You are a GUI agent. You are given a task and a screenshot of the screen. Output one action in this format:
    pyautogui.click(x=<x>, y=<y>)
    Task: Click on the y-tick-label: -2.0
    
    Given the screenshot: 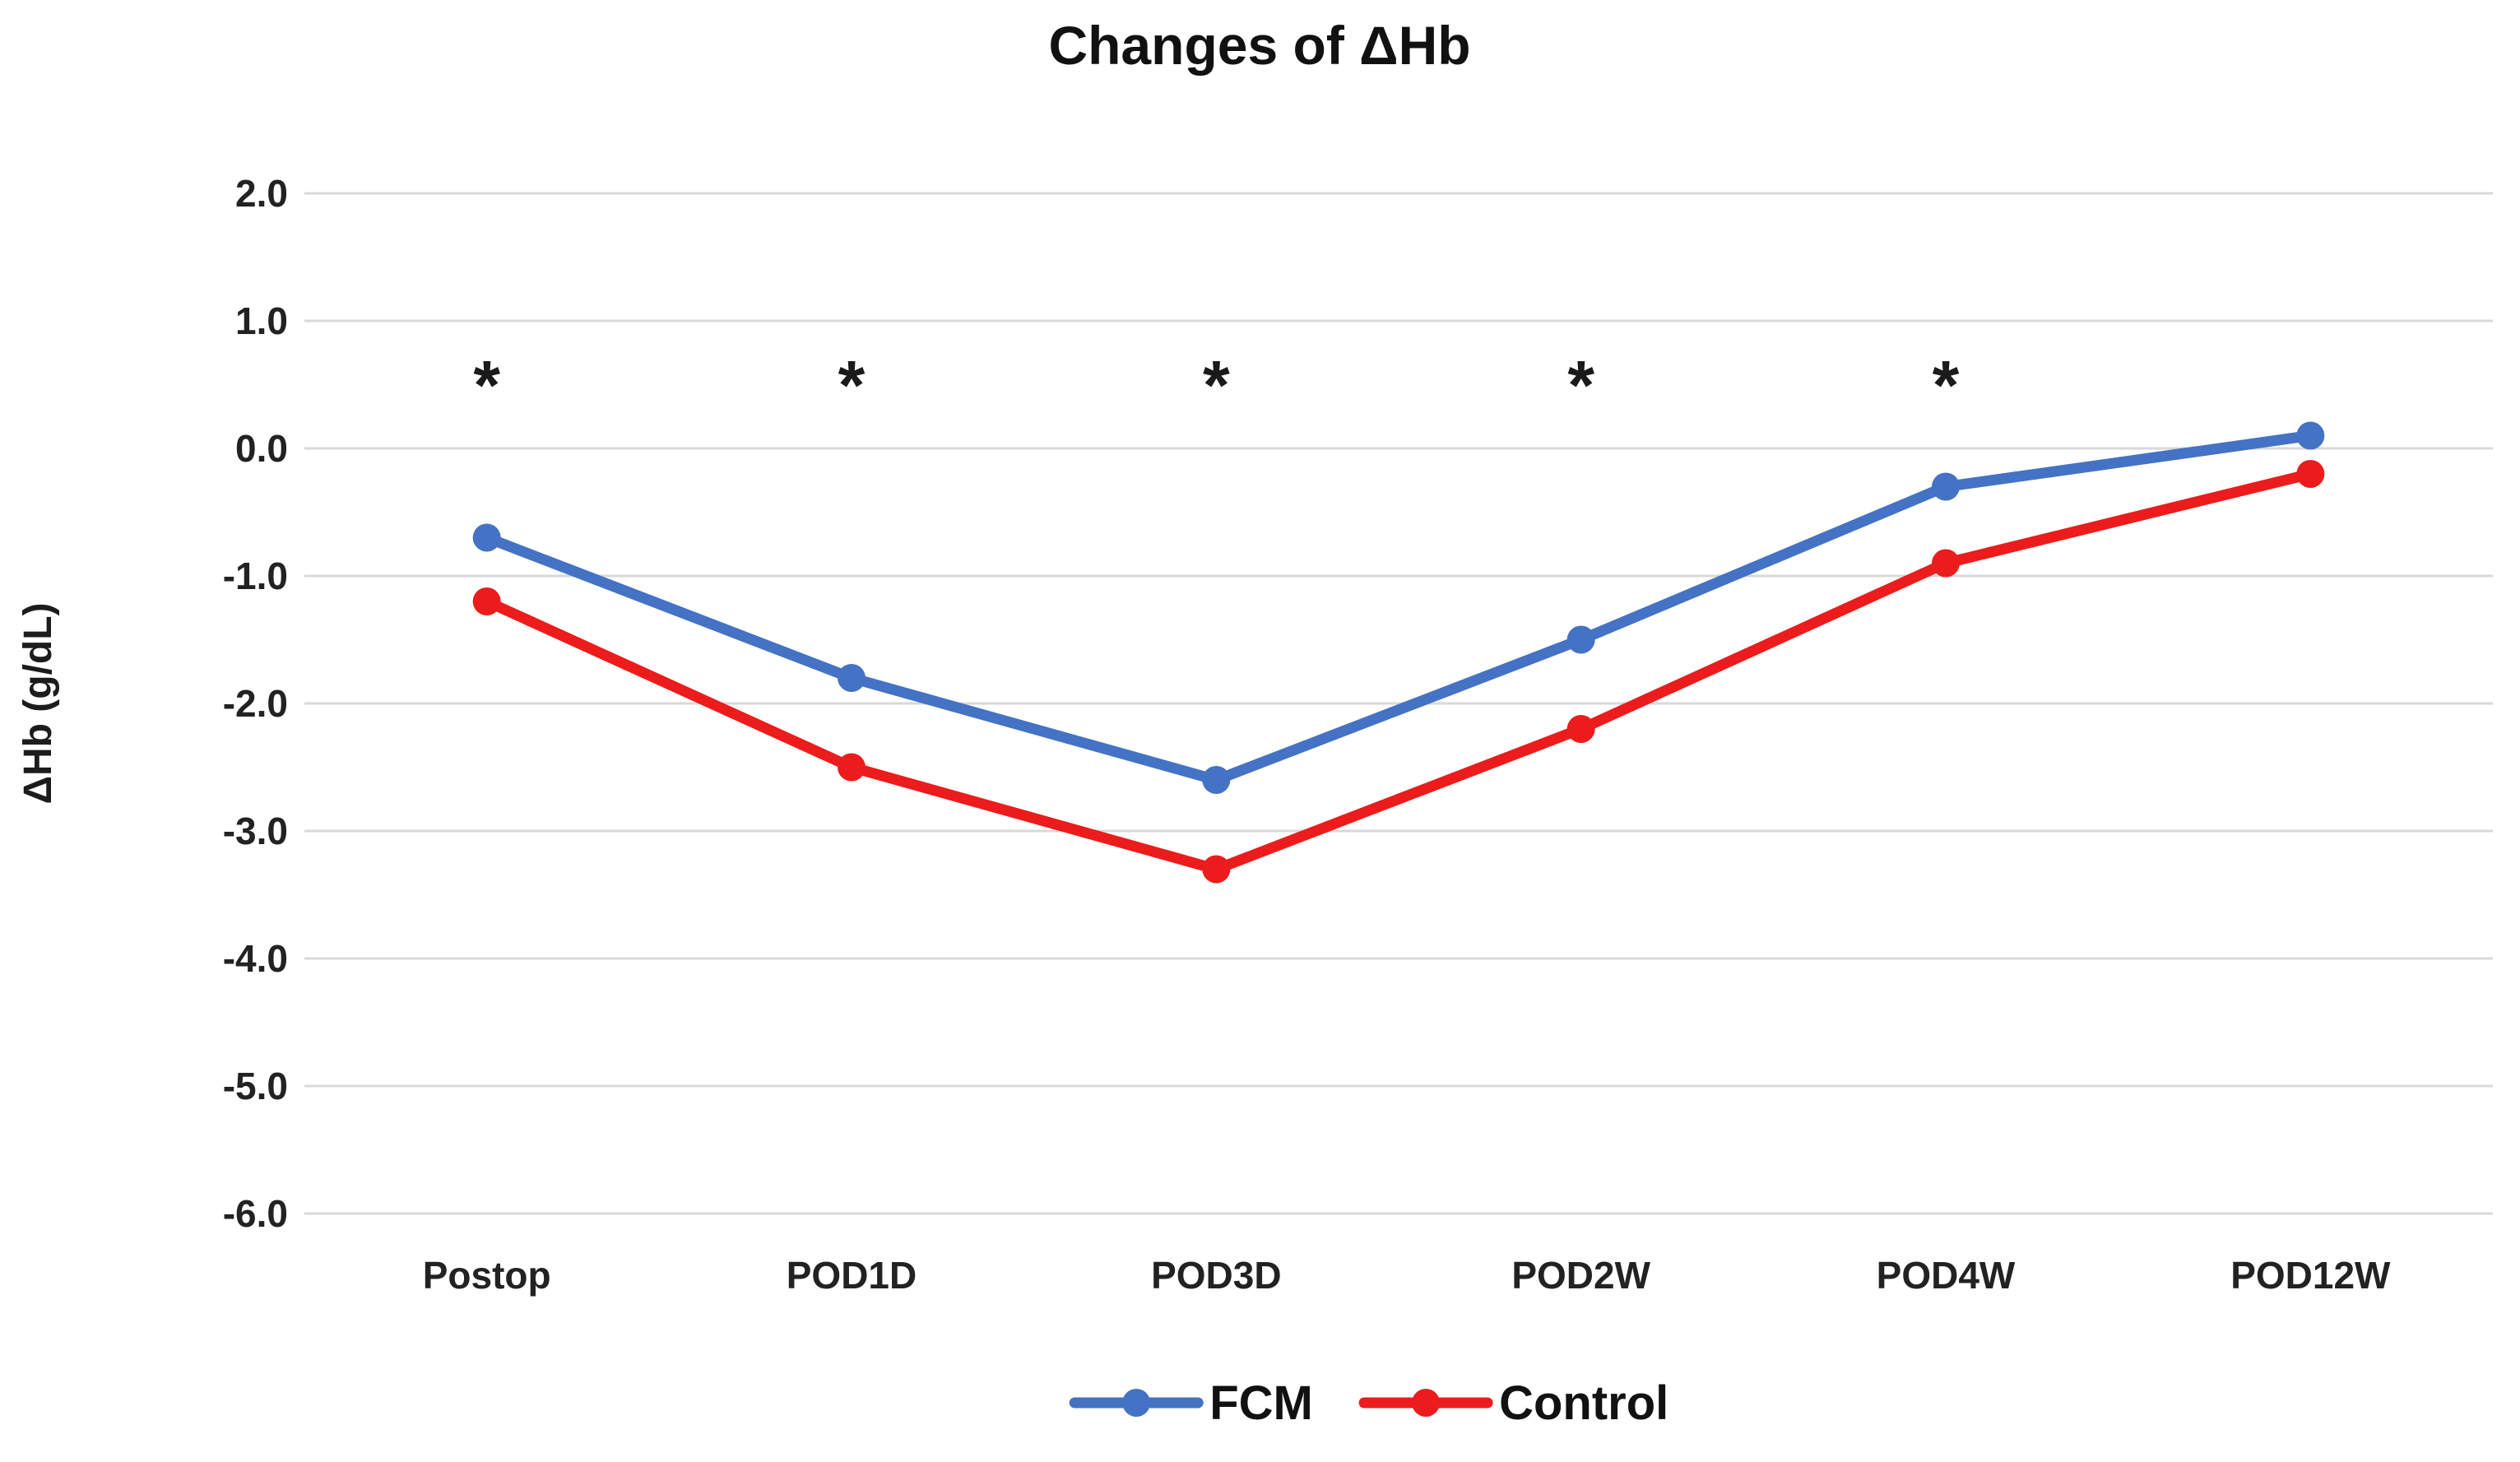 What is the action you would take?
    pyautogui.click(x=255, y=703)
    